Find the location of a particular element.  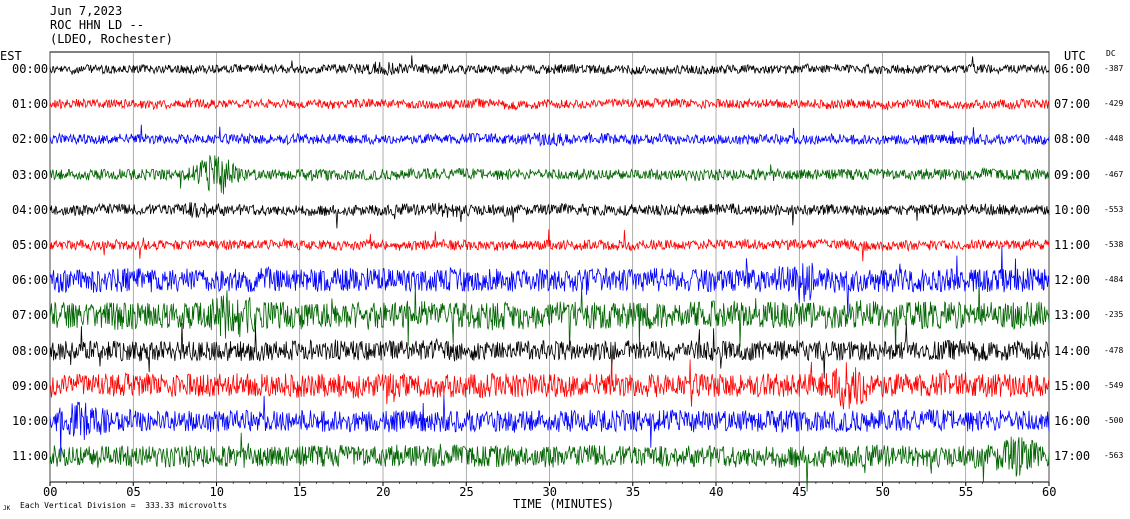

x-tick-label: 45 is located at coordinates (799, 492).